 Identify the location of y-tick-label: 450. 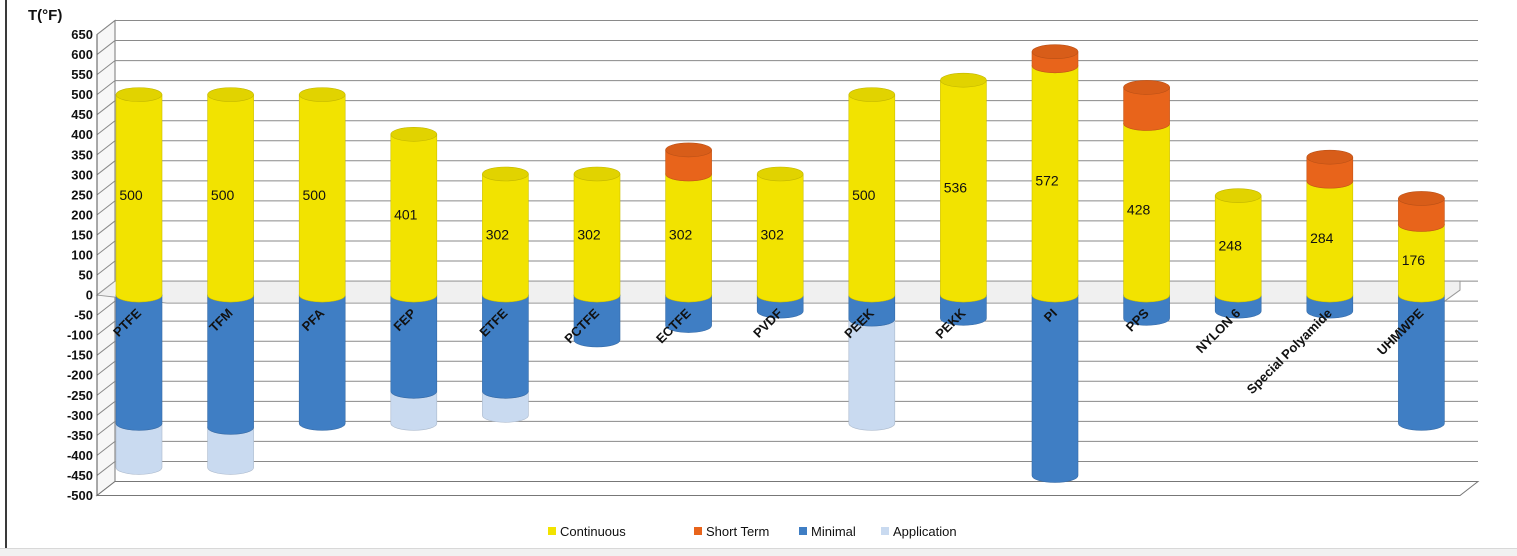
(82, 114).